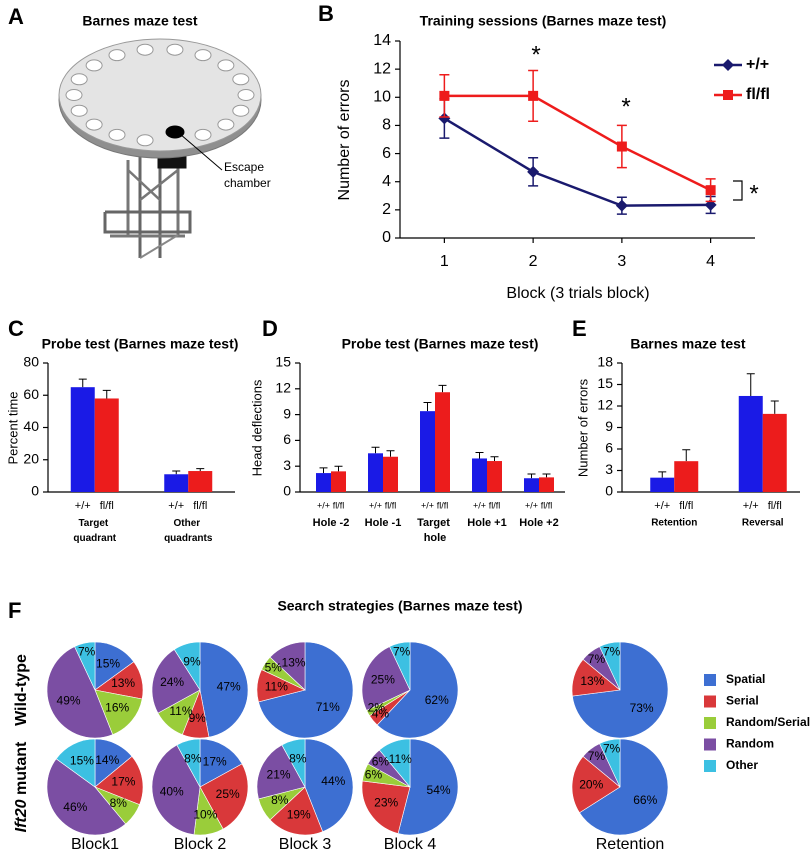  I want to click on pie-label: 46%, so click(75, 807).